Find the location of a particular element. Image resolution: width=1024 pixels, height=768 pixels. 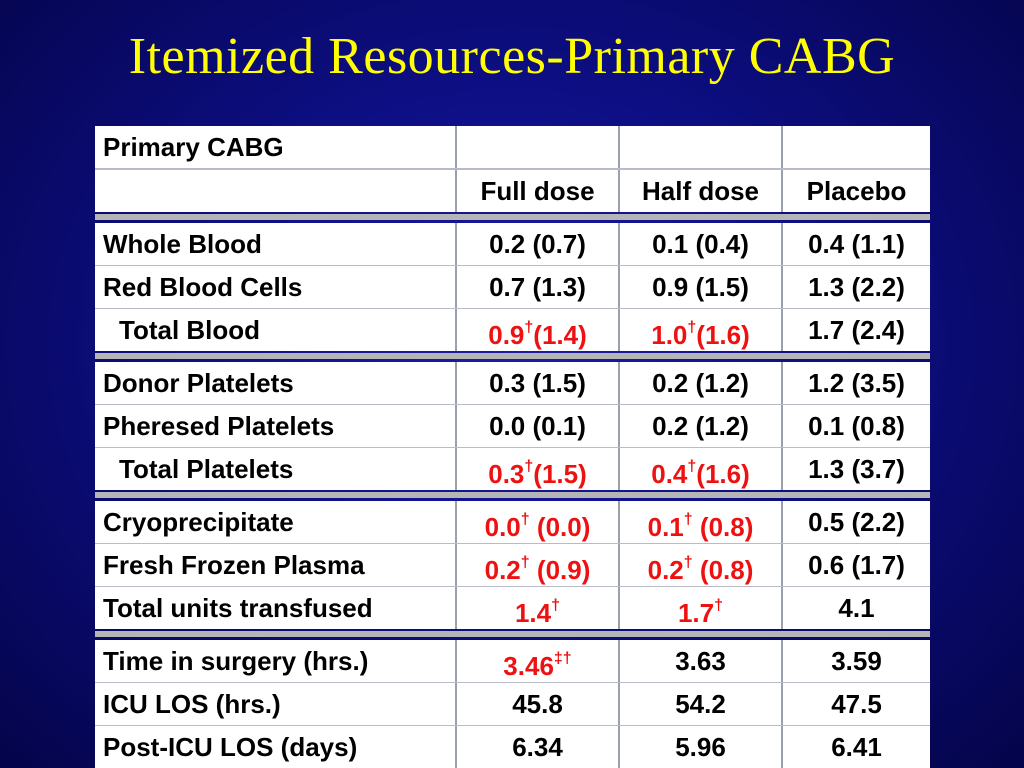

table-corner-label: Primary CABG is located at coordinates (276, 147).